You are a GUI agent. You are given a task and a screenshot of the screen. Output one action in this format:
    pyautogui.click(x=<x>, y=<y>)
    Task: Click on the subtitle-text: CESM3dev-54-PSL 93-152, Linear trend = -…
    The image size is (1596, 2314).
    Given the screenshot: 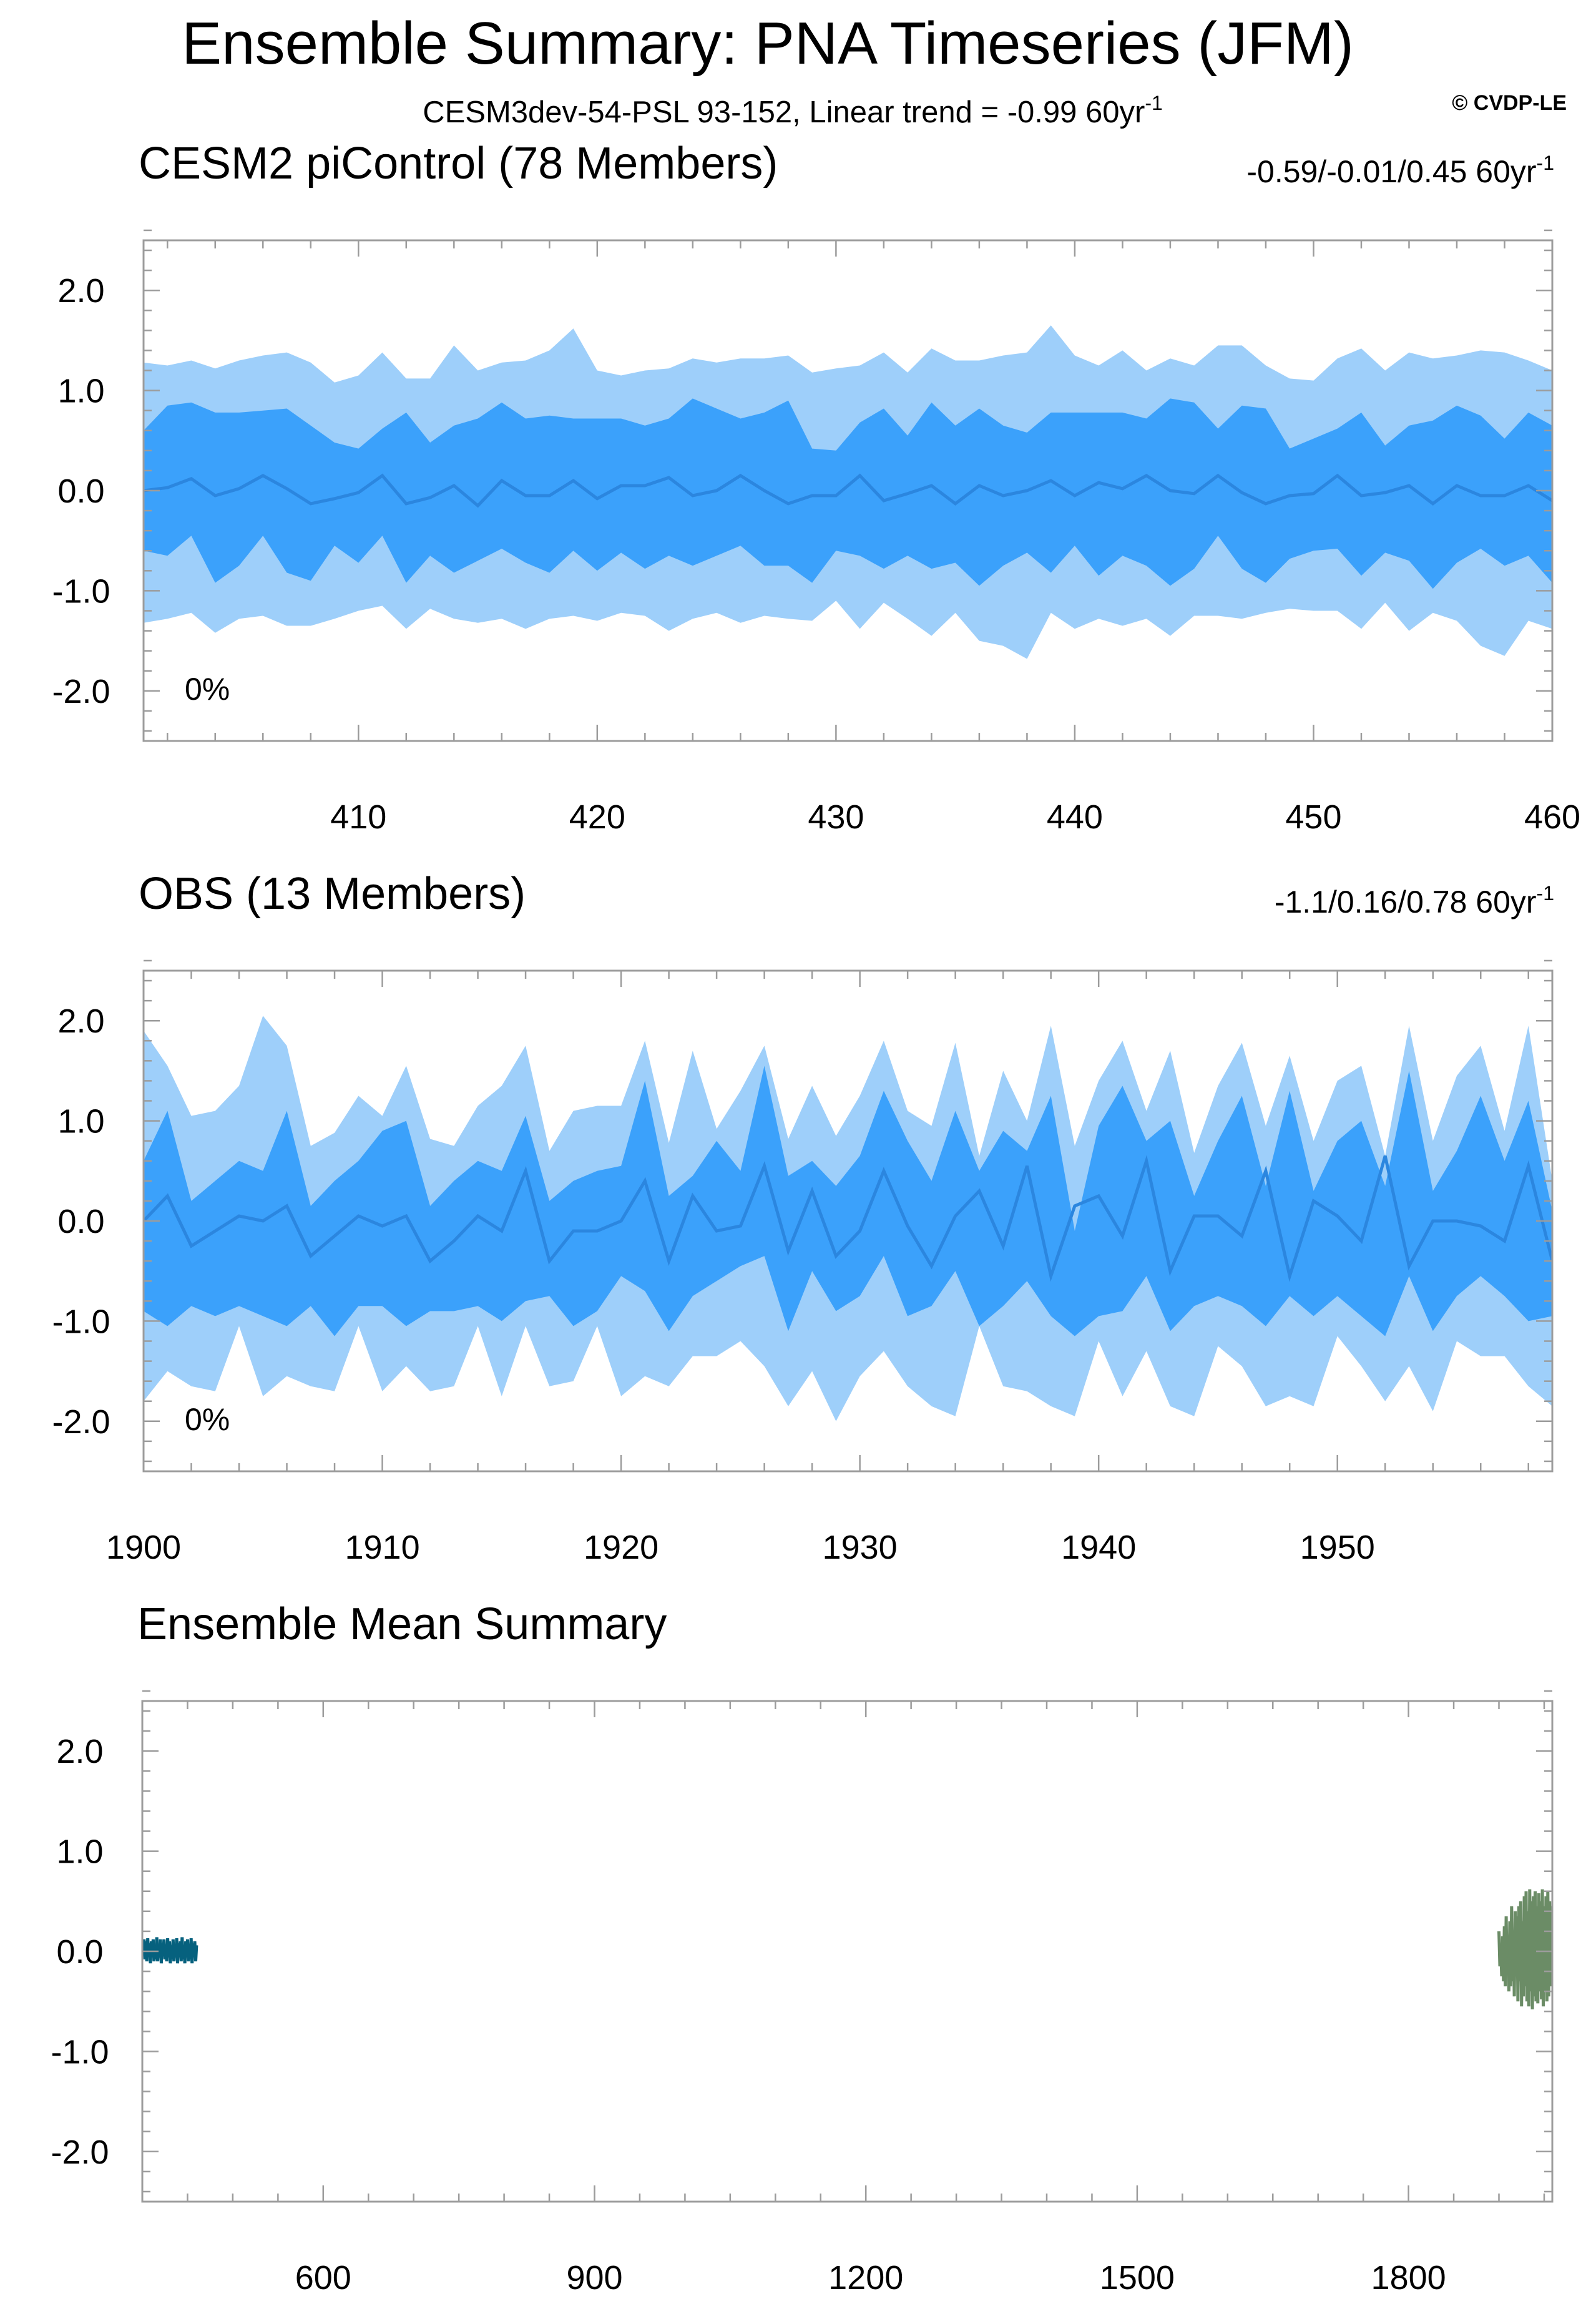 What is the action you would take?
    pyautogui.click(x=784, y=112)
    